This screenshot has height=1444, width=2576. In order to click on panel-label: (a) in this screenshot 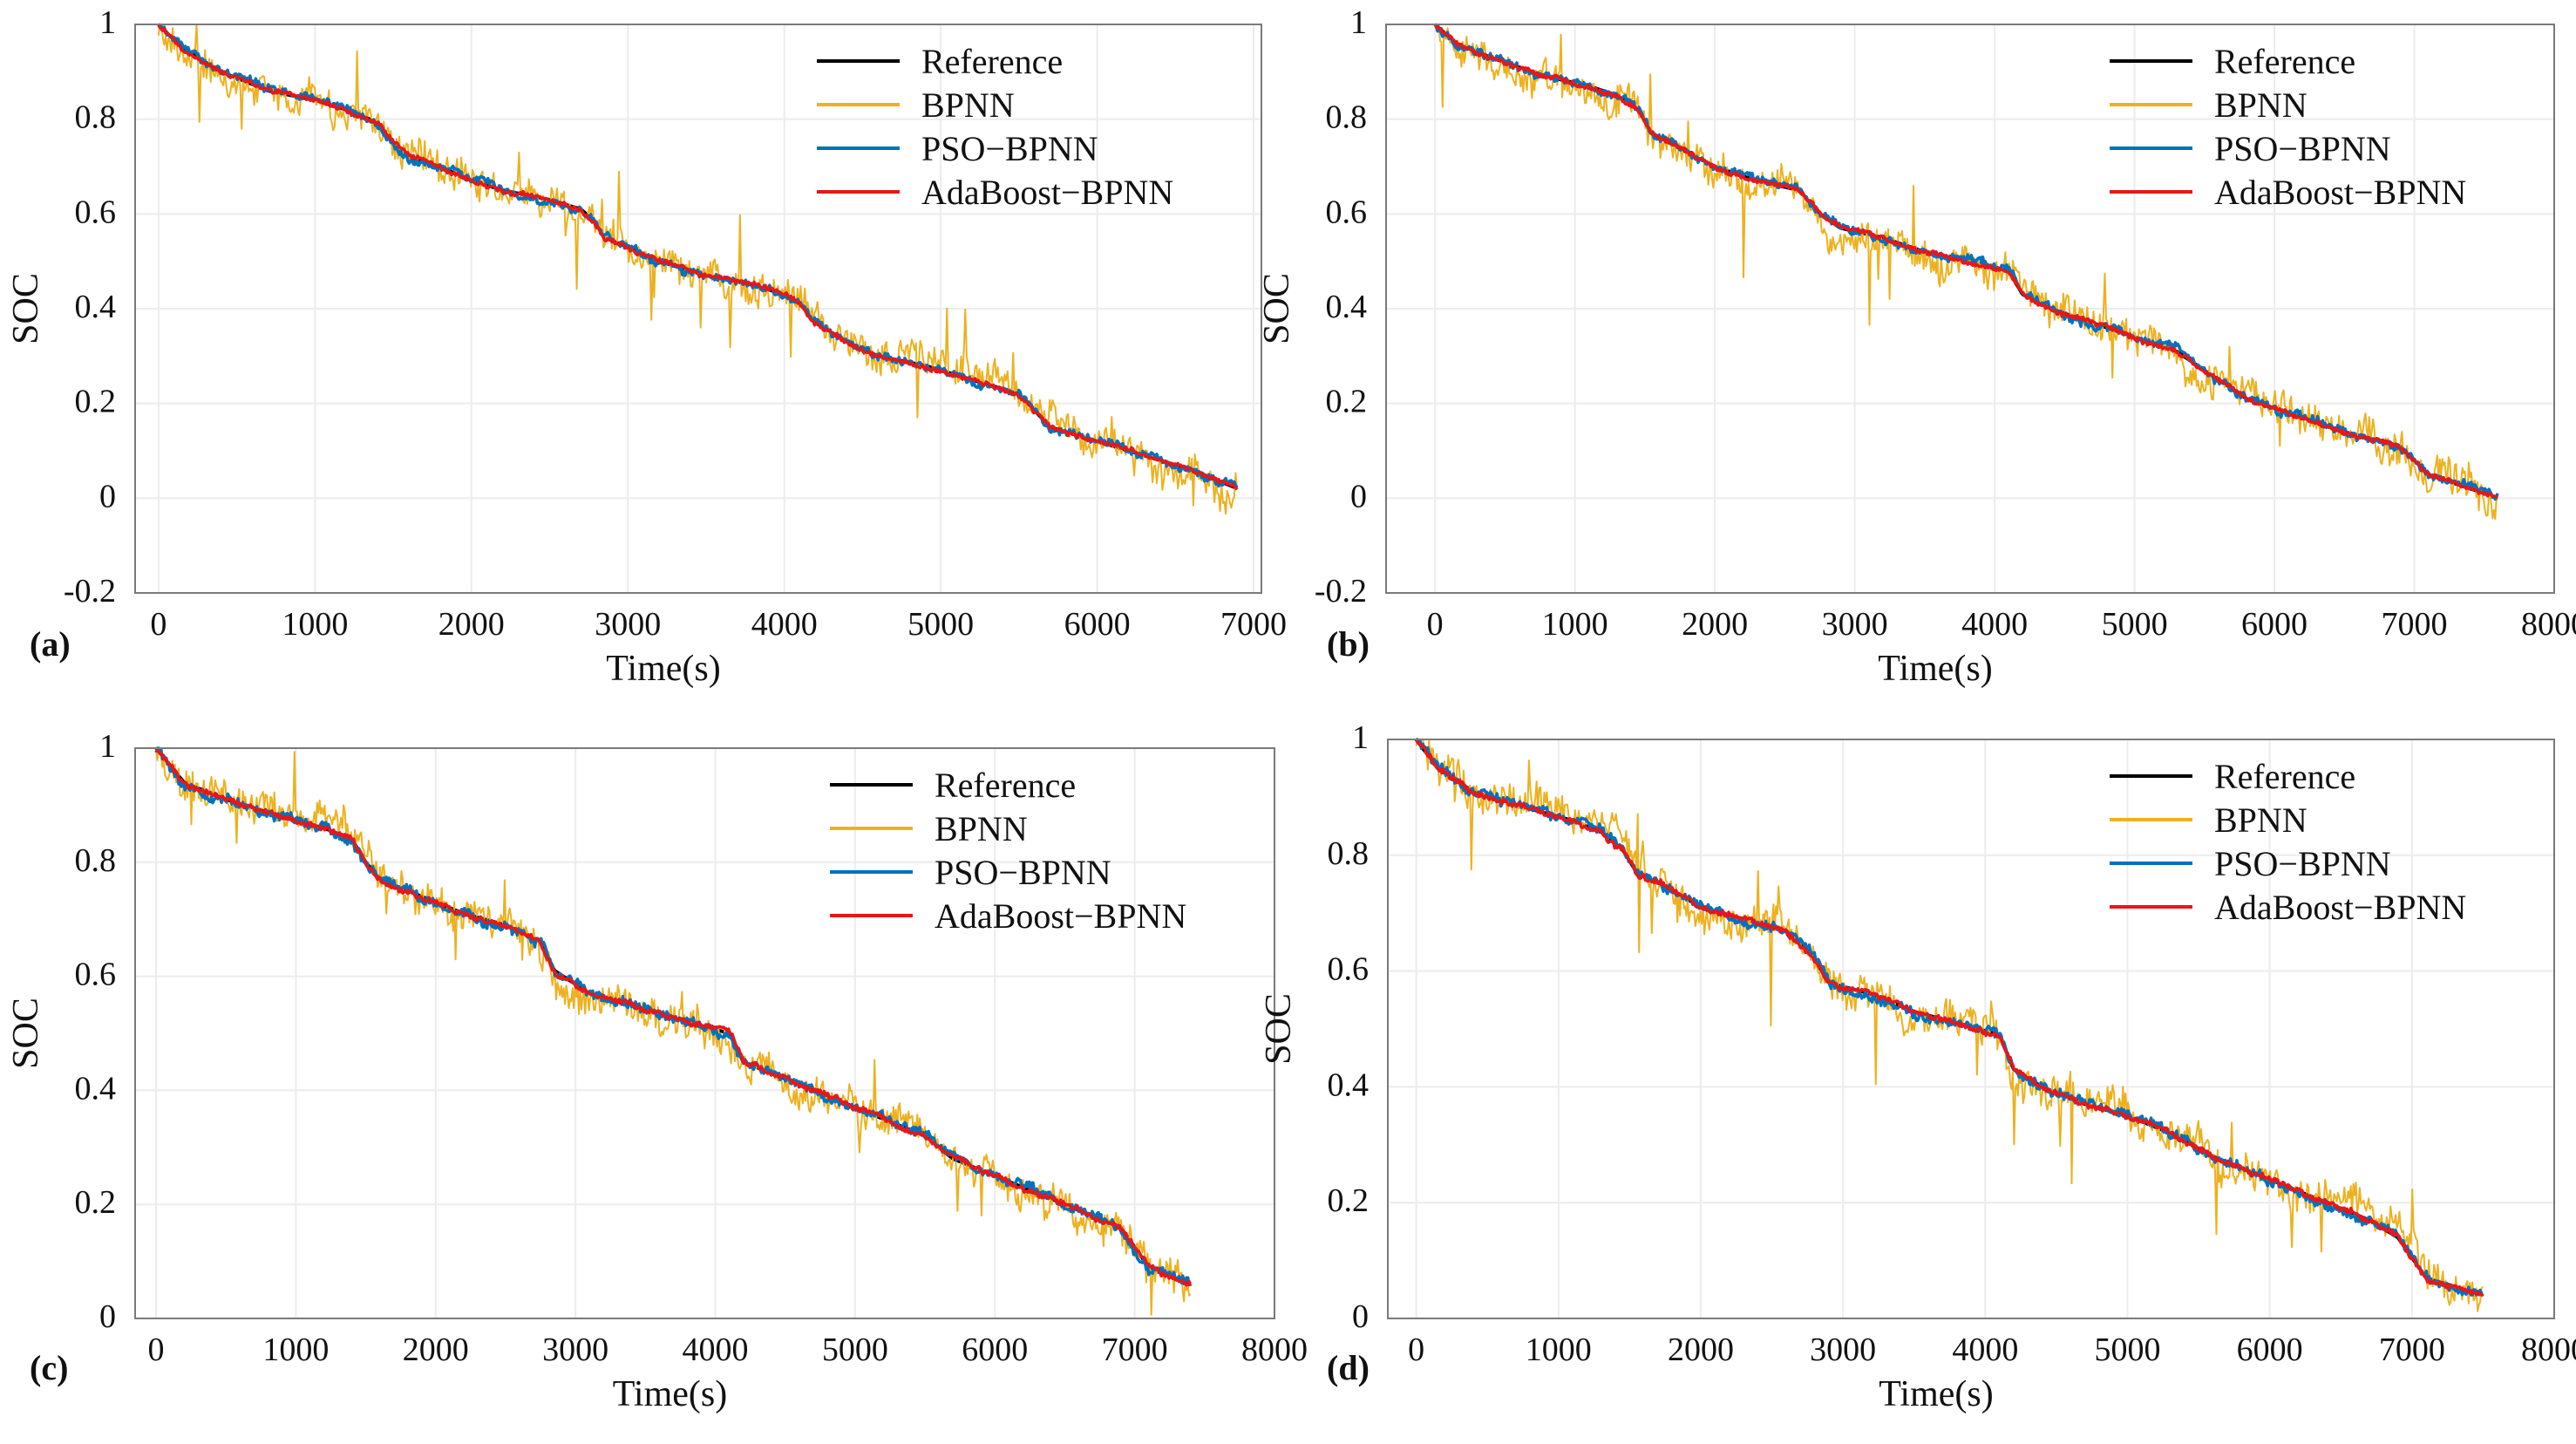, I will do `click(50, 644)`.